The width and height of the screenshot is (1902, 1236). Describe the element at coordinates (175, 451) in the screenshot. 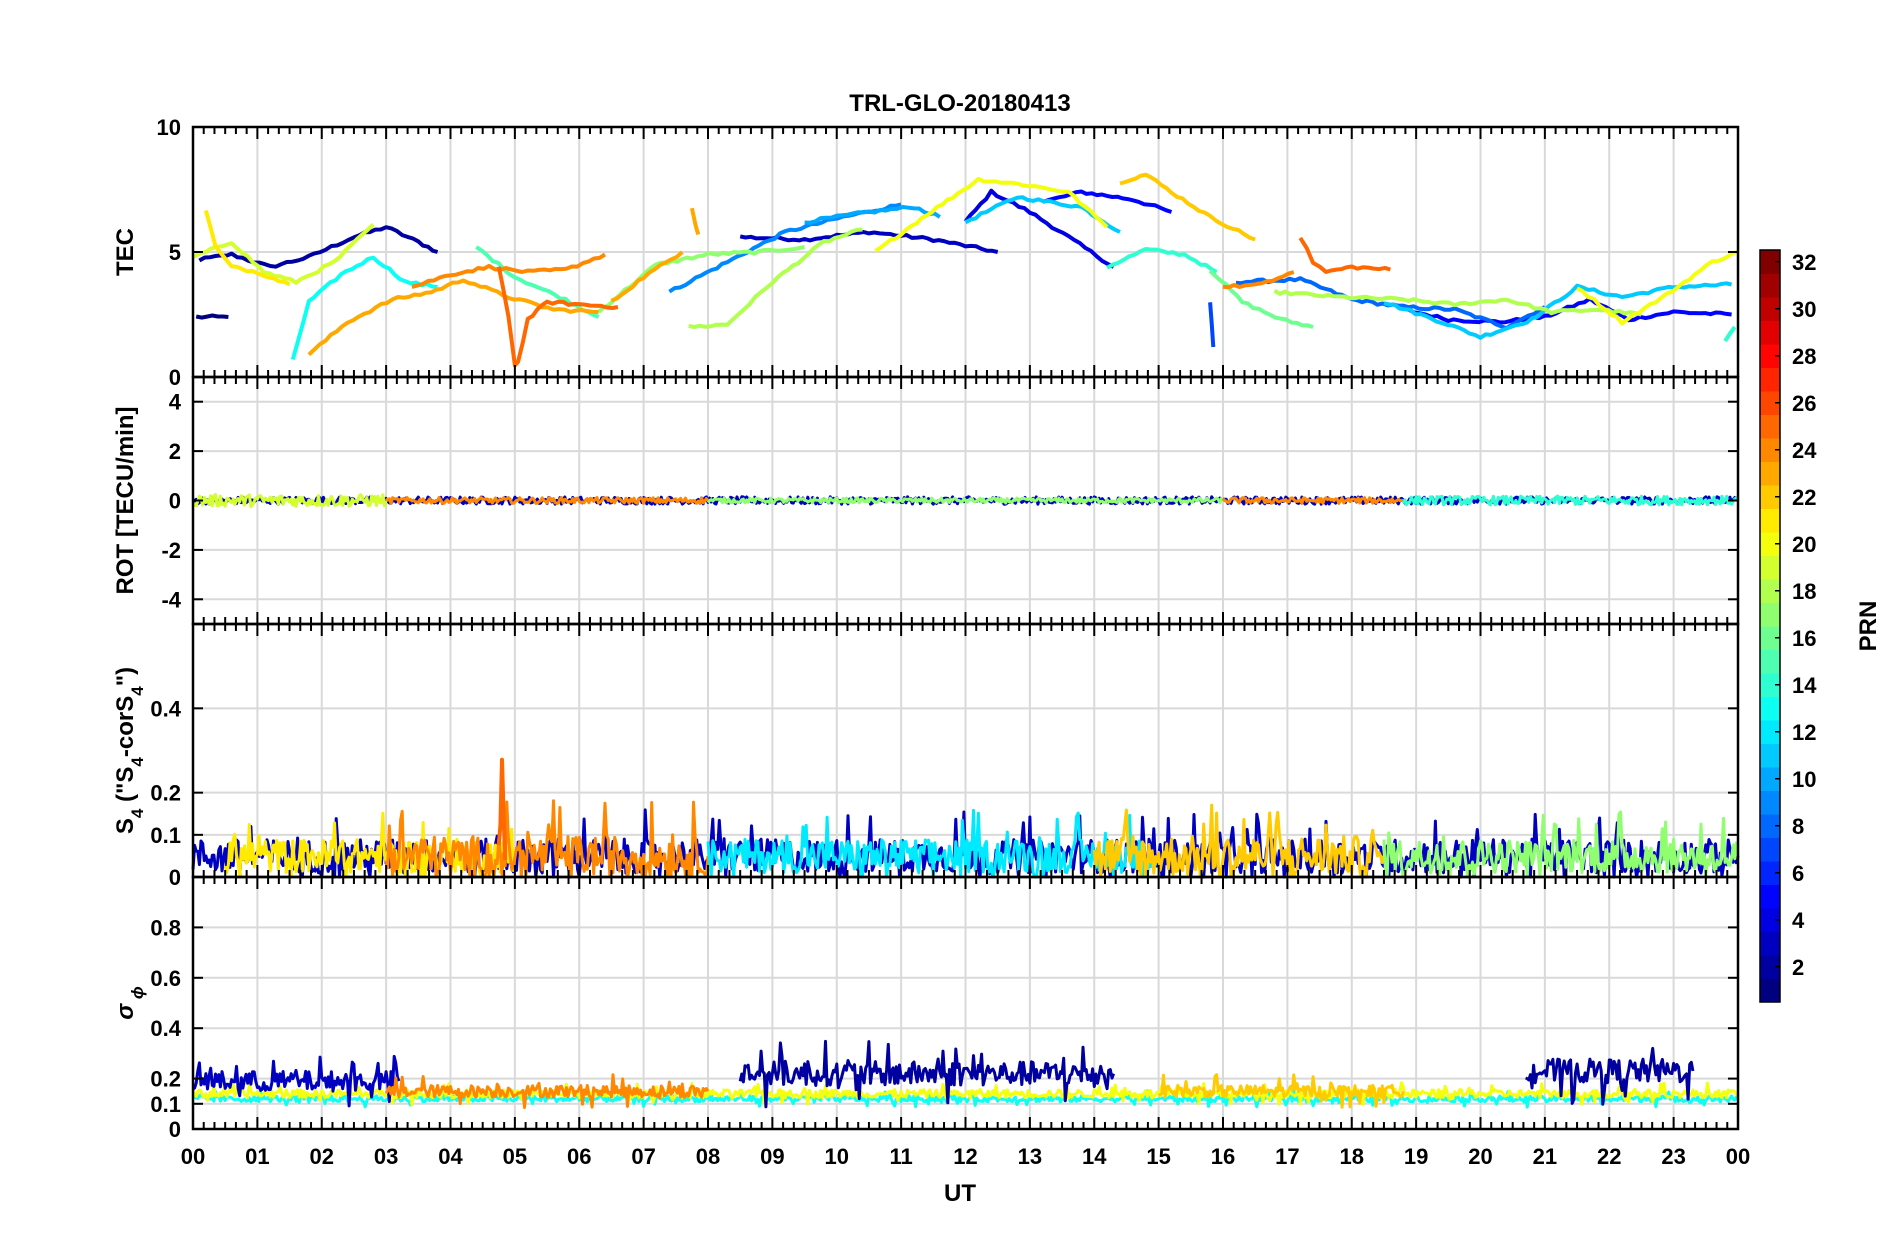

I see `y-tick-label: 2` at that location.